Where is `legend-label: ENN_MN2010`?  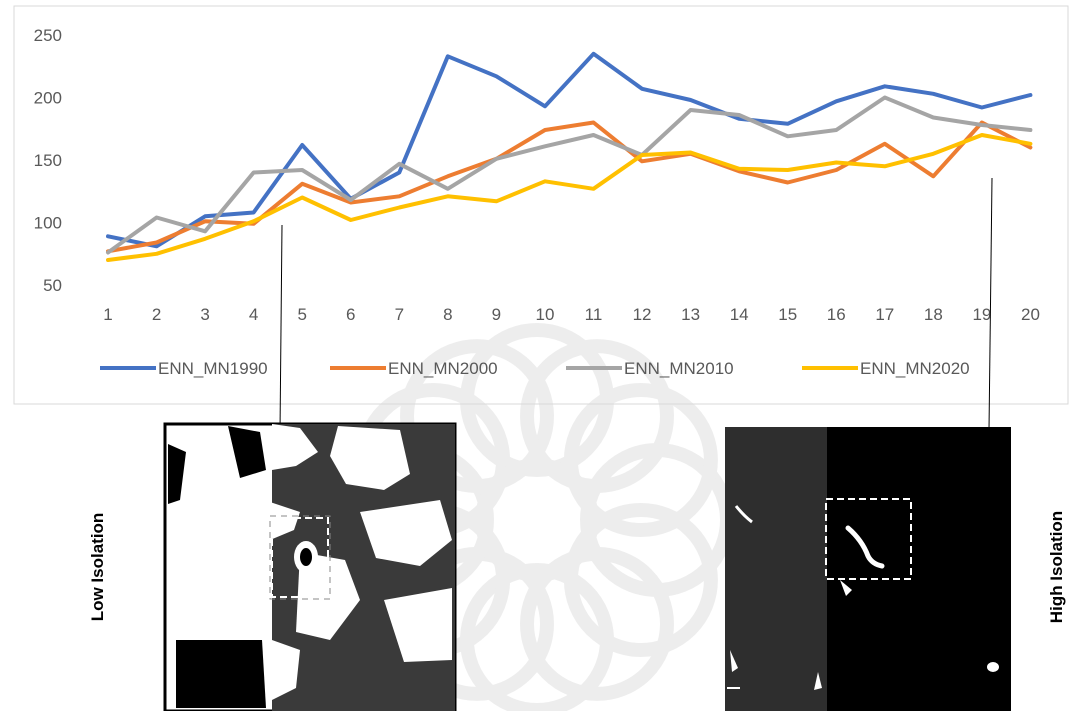
legend-label: ENN_MN2010 is located at coordinates (679, 368).